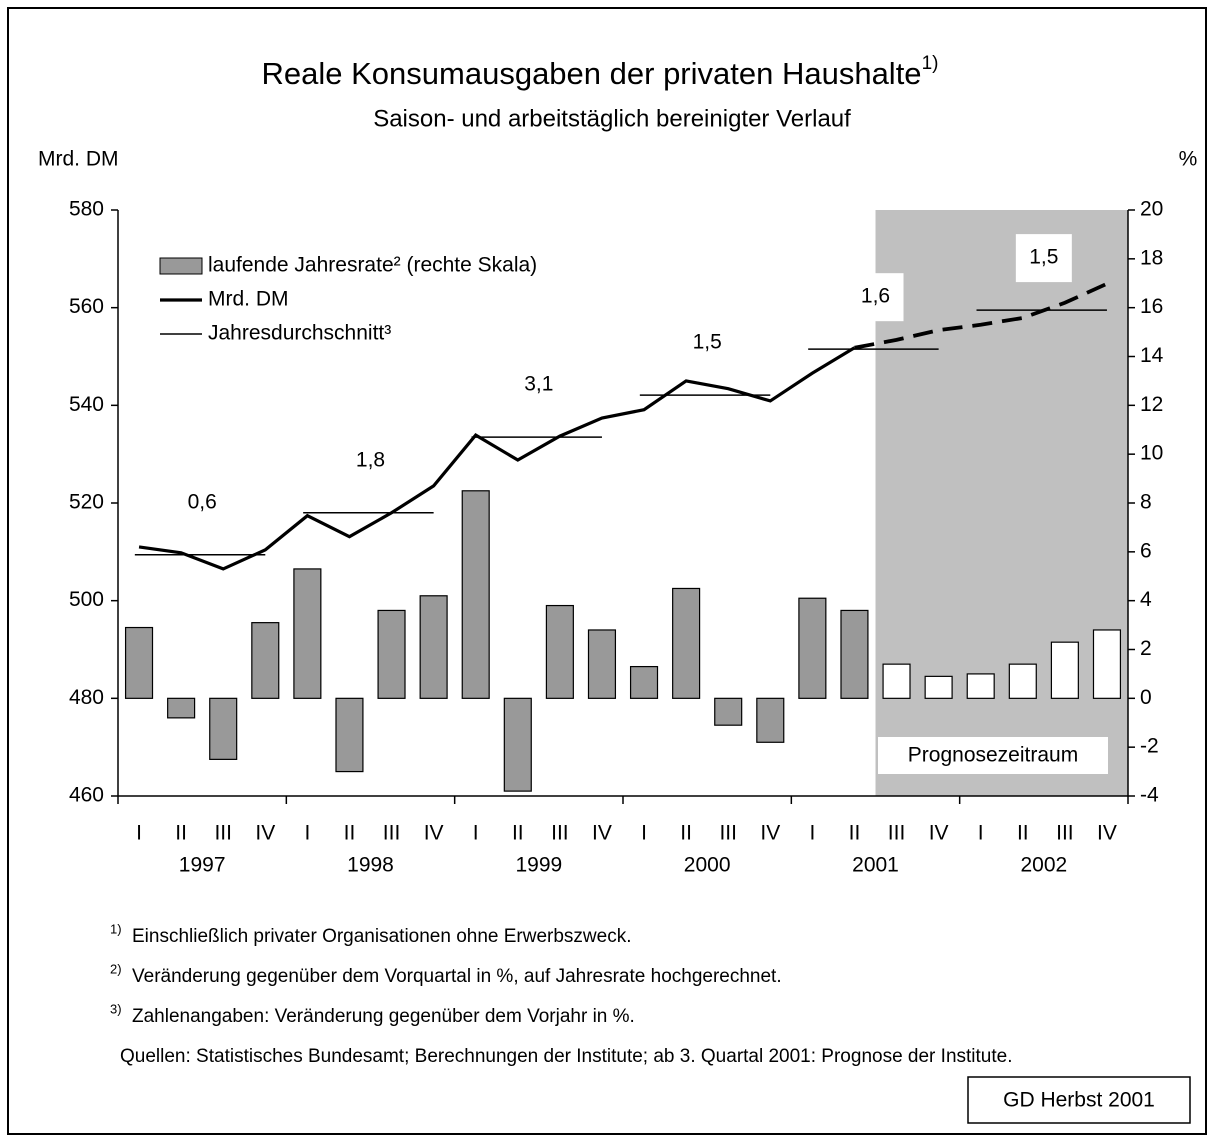 This screenshot has width=1215, height=1142. Describe the element at coordinates (1151, 306) in the screenshot. I see `y2-tick-label: 16` at that location.